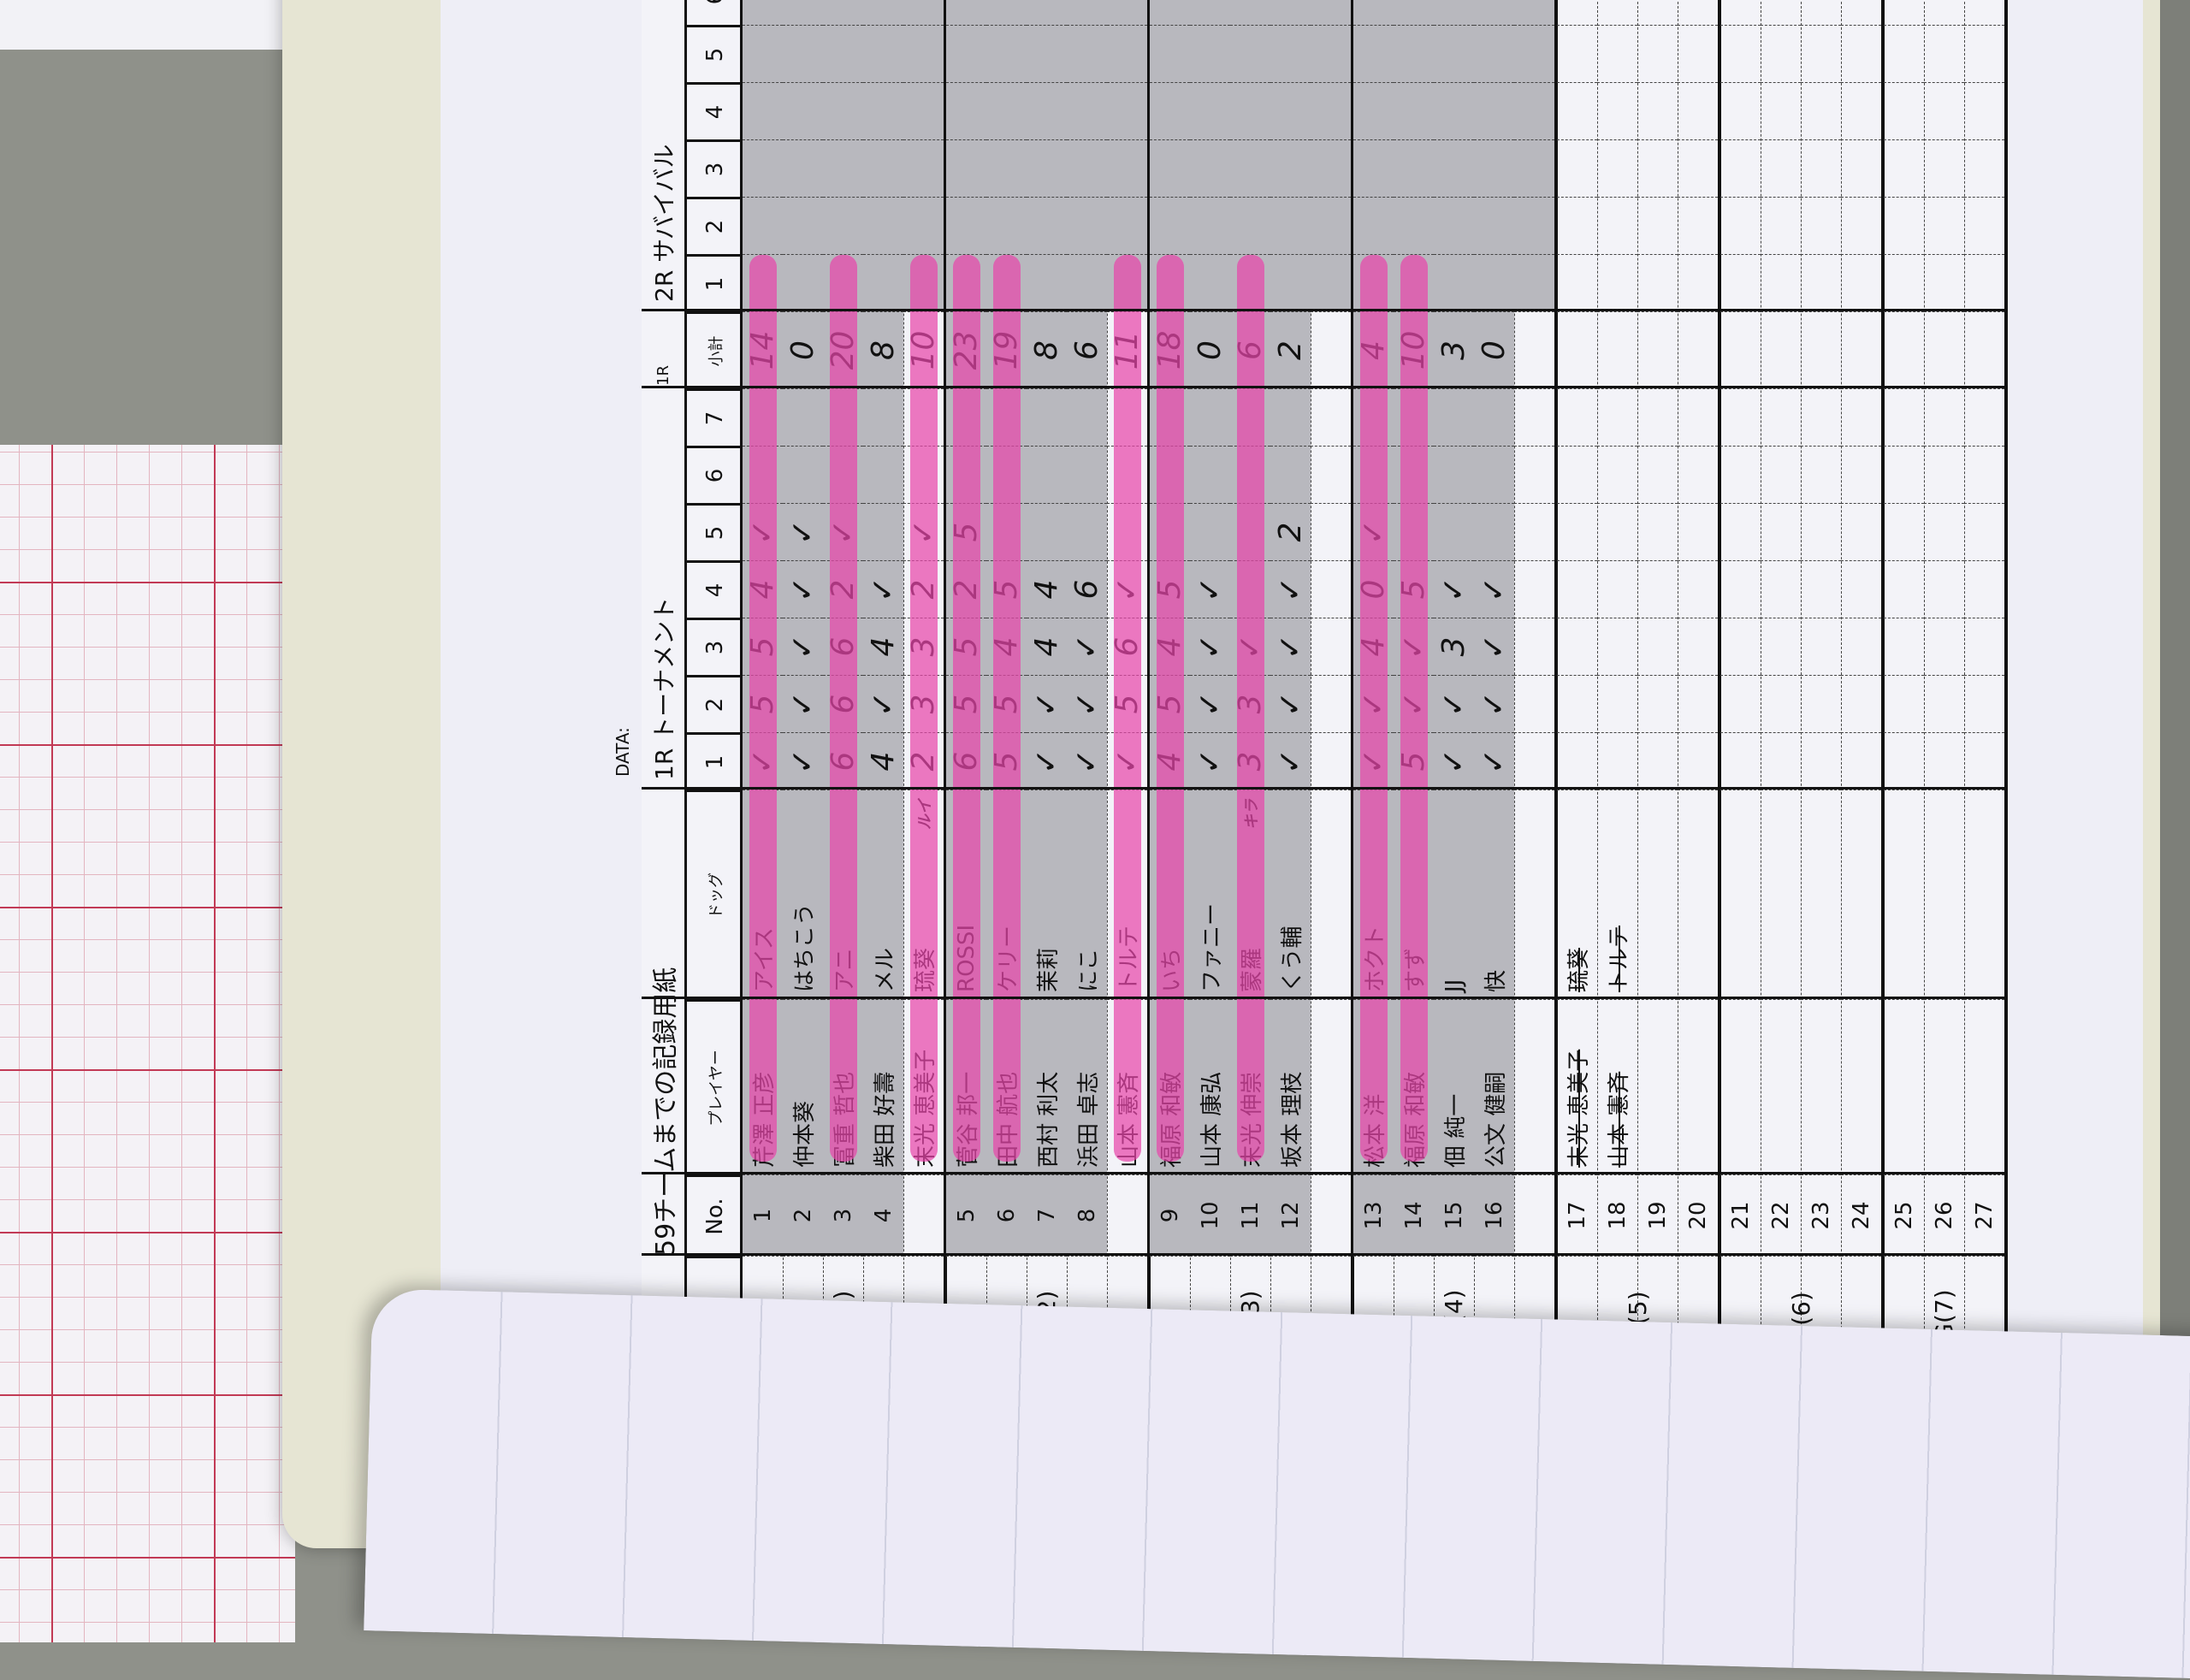 The width and height of the screenshot is (2190, 1680). What do you see at coordinates (1454, 646) in the screenshot?
I see `round1-score: 3` at bounding box center [1454, 646].